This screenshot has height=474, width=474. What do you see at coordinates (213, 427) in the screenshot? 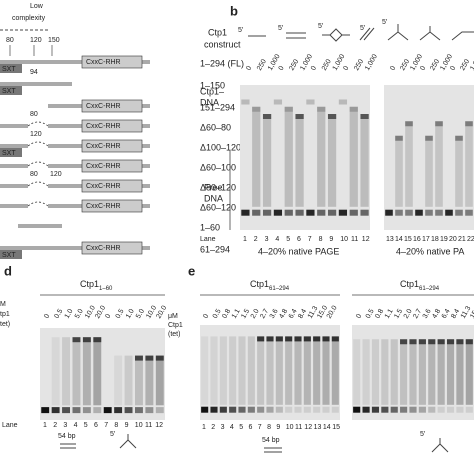
I see `lane-number: 2` at bounding box center [213, 427].